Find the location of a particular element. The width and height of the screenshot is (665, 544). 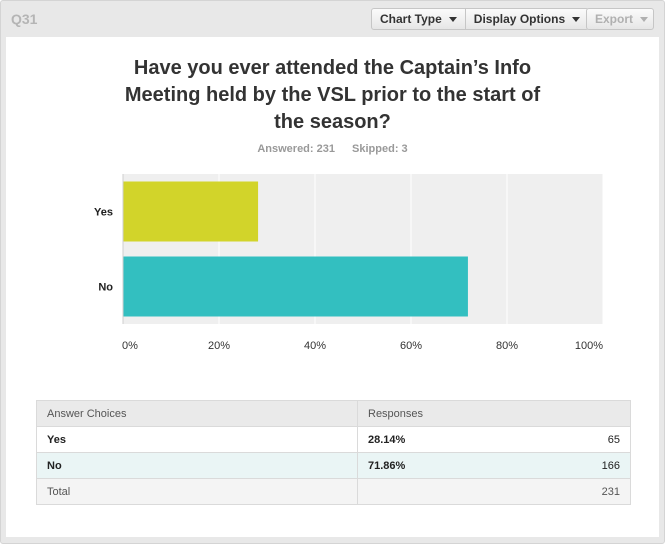

export-button: Export is located at coordinates (620, 19).